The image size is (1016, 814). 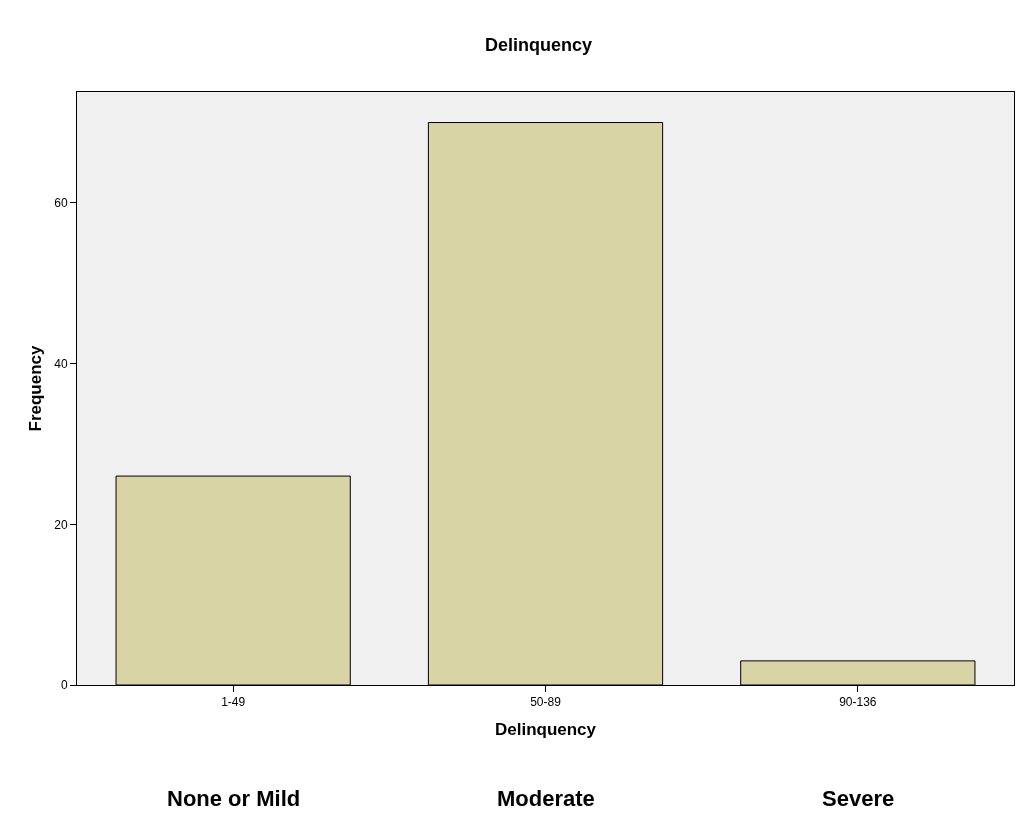 I want to click on text: Severe, so click(x=858, y=798).